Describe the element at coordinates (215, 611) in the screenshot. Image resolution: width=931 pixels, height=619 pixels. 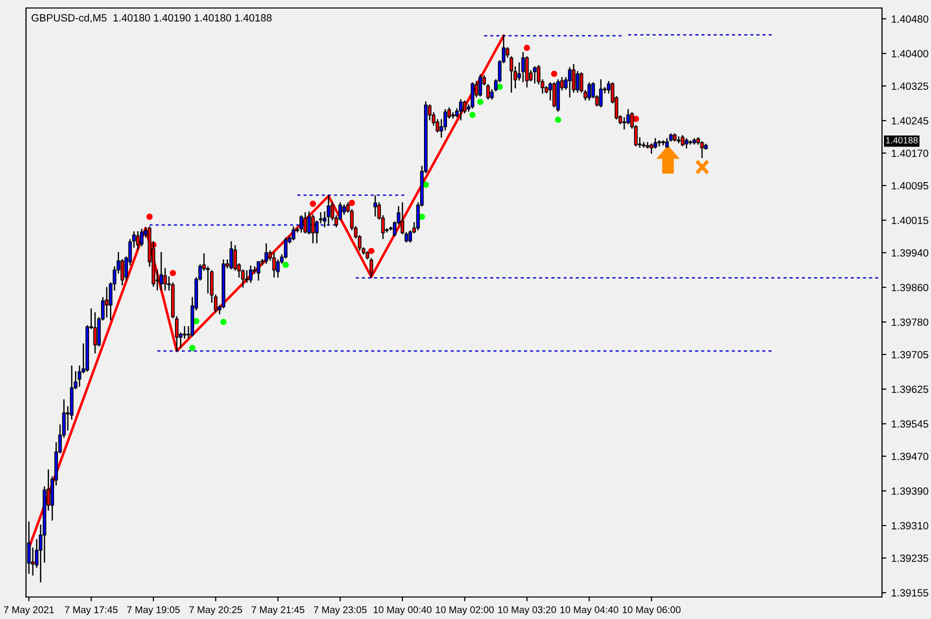
I see `x-tick-label: 7 May 20:25` at that location.